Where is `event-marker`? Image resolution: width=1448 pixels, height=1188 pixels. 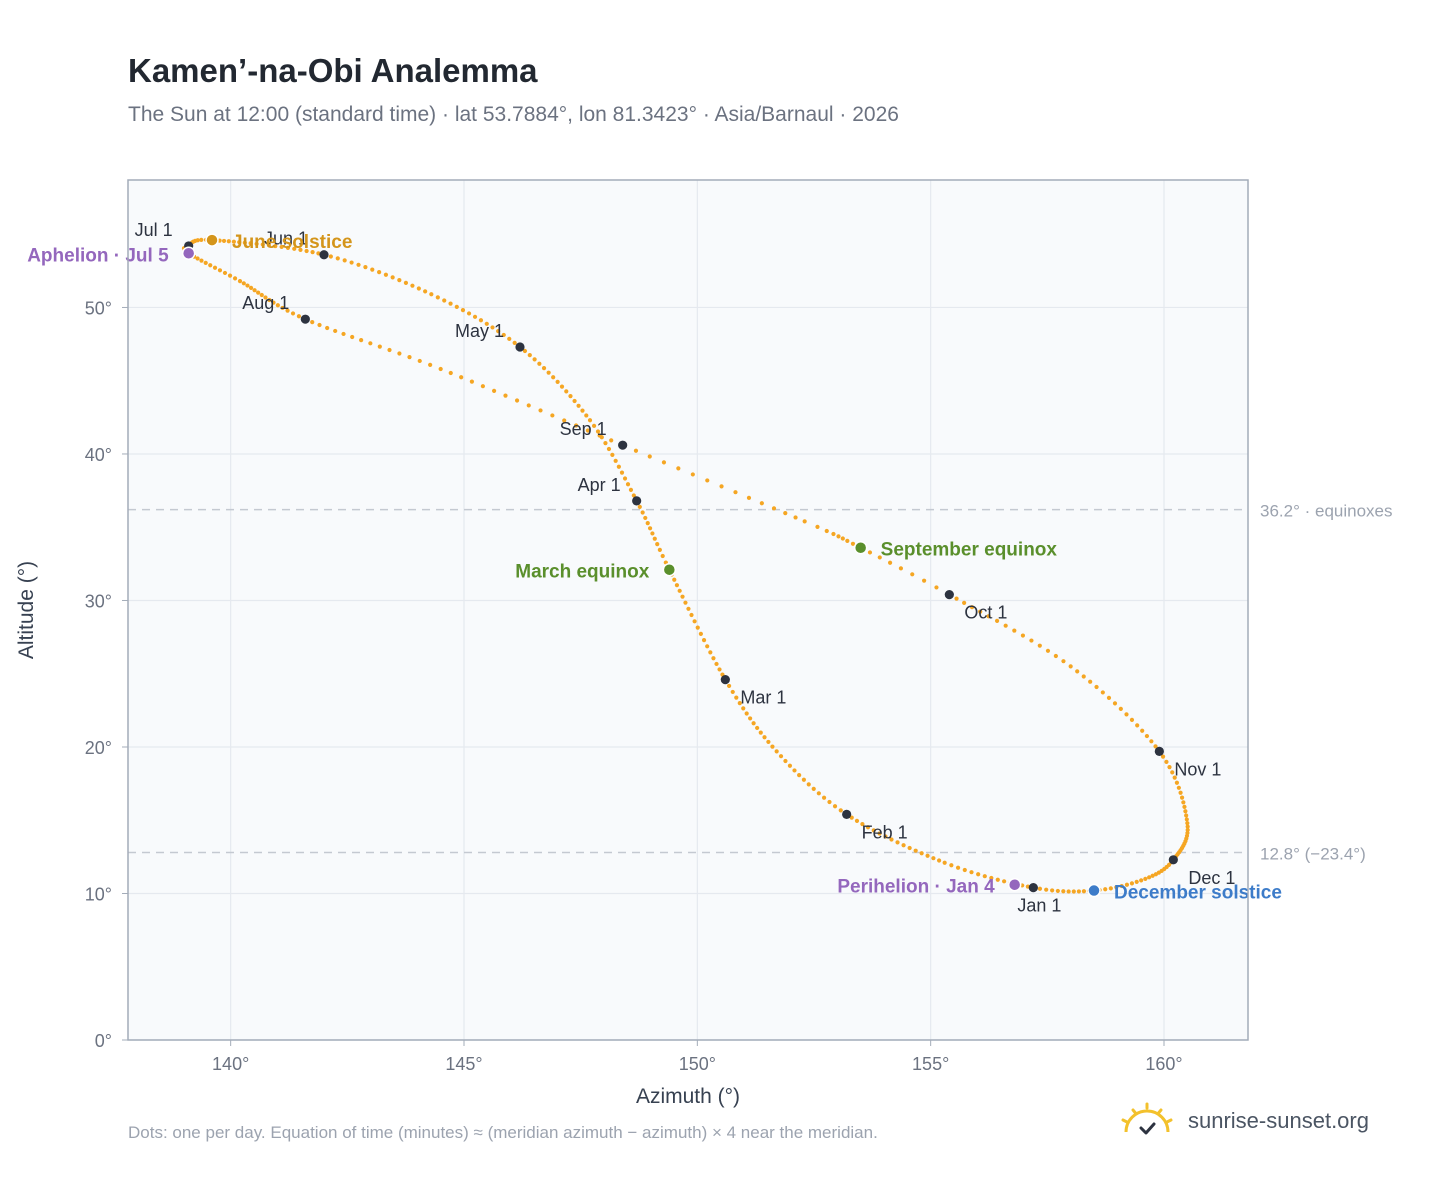 event-marker is located at coordinates (669, 569).